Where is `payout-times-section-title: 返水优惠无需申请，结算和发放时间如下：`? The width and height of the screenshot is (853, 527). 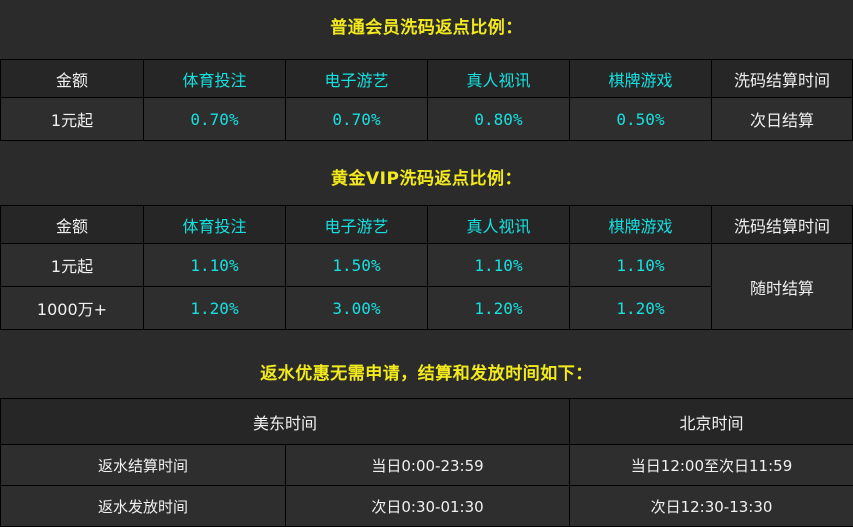 payout-times-section-title: 返水优惠无需申请，结算和发放时间如下： is located at coordinates (426, 374).